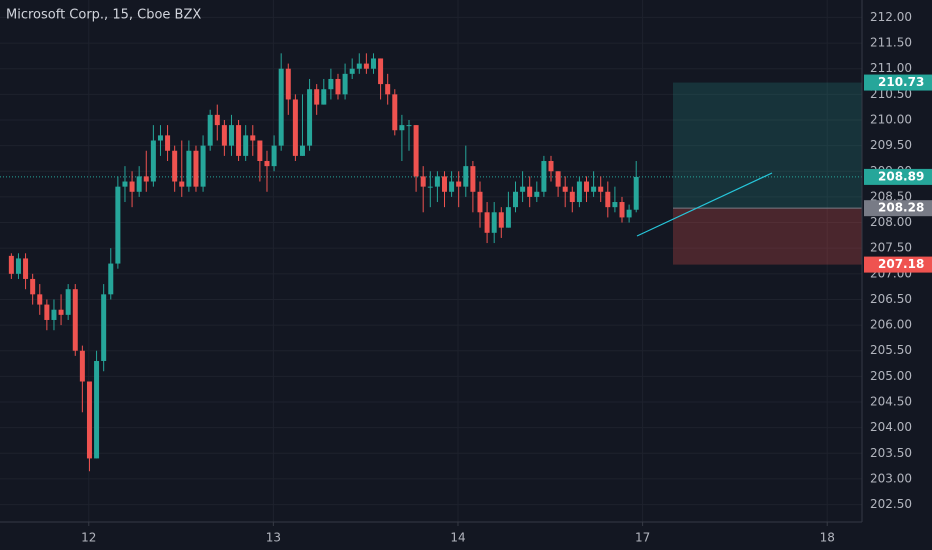 Image resolution: width=932 pixels, height=550 pixels. I want to click on y-tick-label: 205.50, so click(891, 350).